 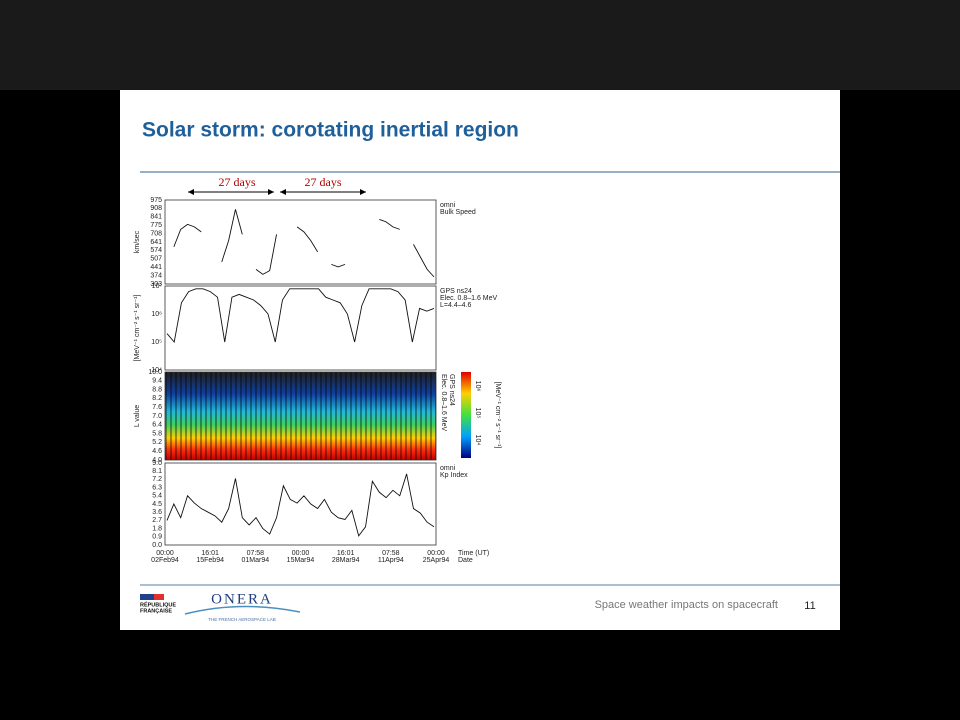 What do you see at coordinates (137, 241) in the screenshot?
I see `y-axis-label: km/sec` at bounding box center [137, 241].